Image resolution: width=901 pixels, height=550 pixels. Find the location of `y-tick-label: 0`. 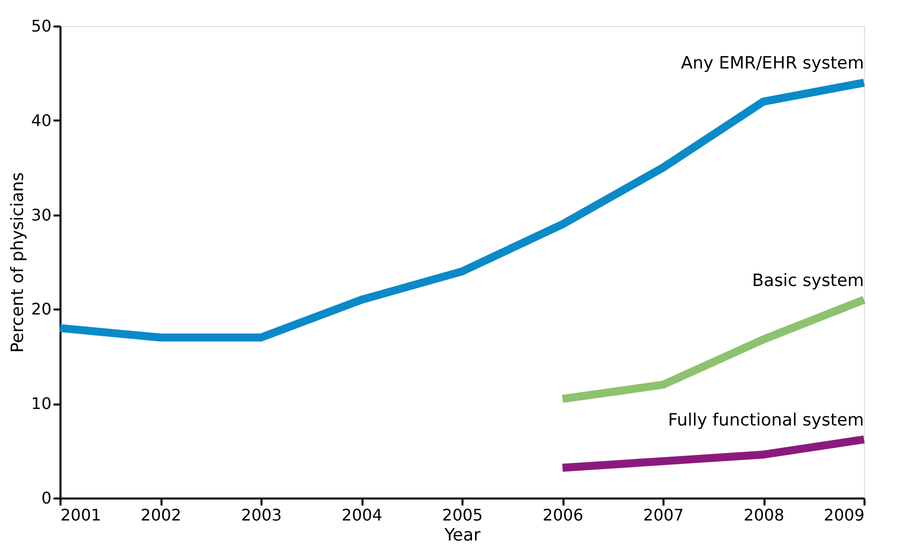

y-tick-label: 0 is located at coordinates (46, 498).